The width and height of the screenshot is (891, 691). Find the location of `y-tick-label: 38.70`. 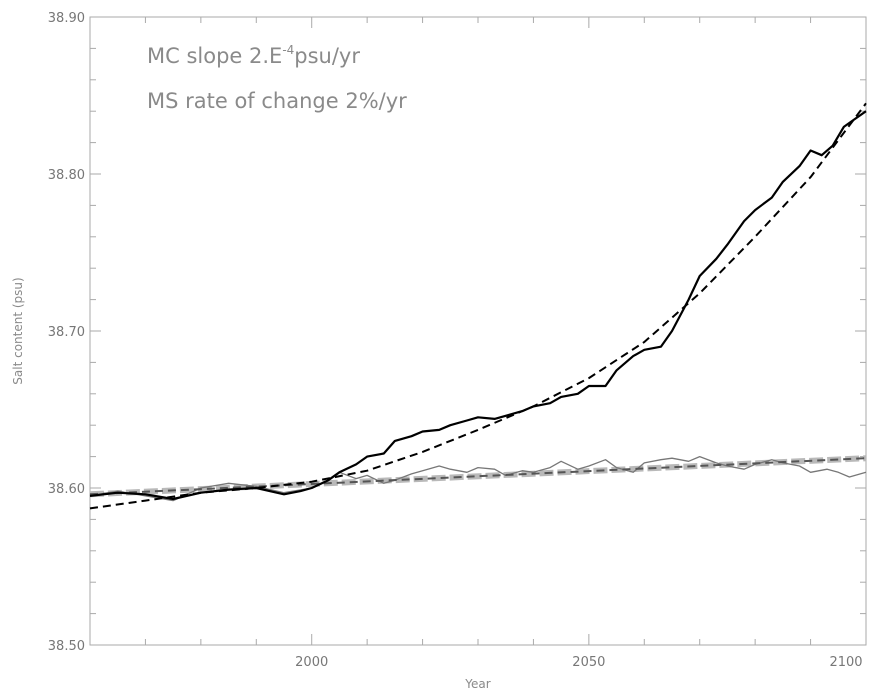

y-tick-label: 38.70 is located at coordinates (66, 332).